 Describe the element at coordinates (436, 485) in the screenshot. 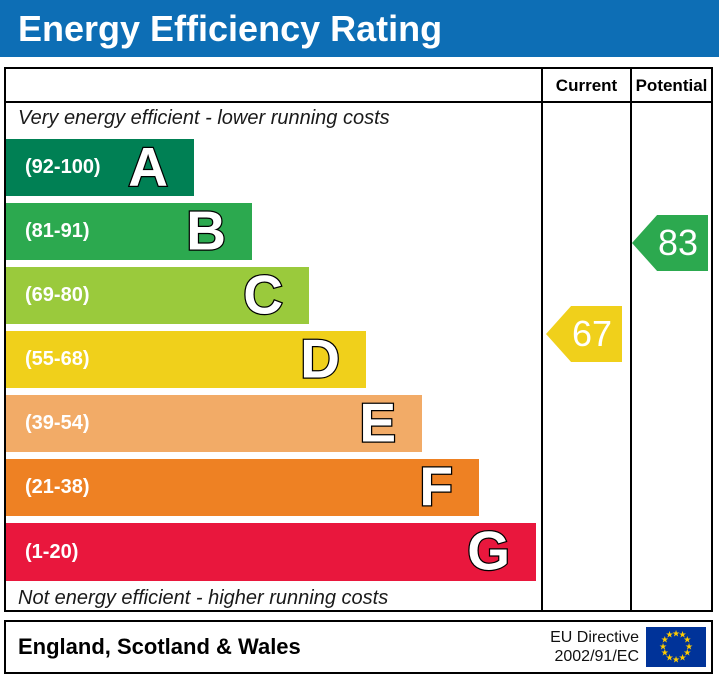

I see `band-f-letter: F` at that location.